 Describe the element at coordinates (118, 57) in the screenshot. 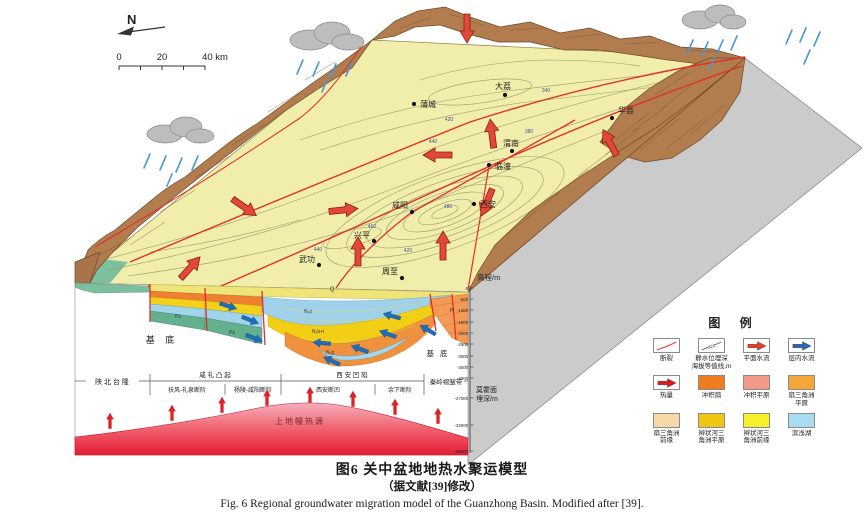

I see `scale-0: 0` at that location.